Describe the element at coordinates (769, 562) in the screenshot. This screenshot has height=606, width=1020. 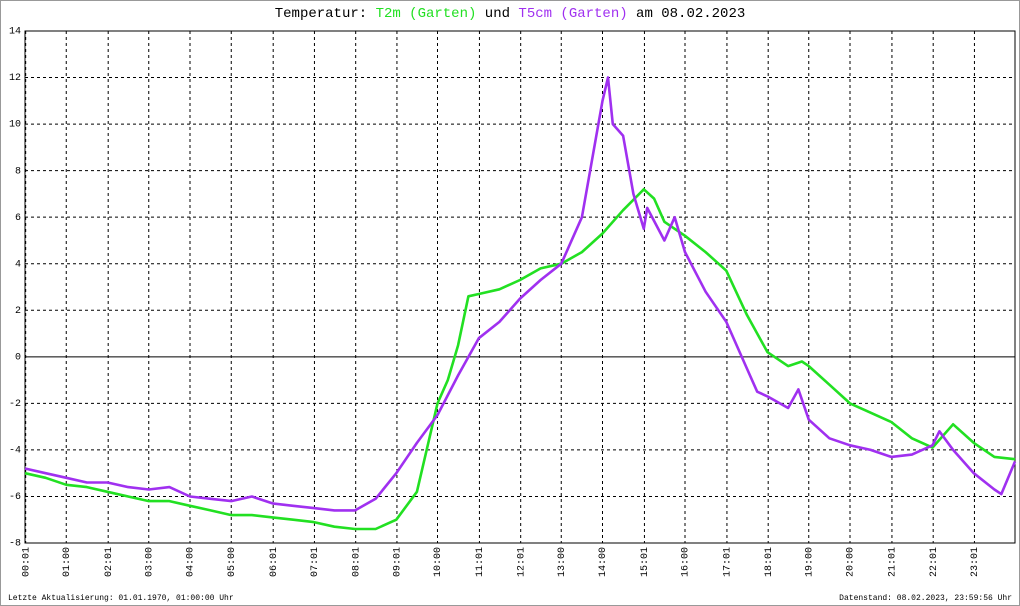
I see `x-tick-label: 18:01` at that location.